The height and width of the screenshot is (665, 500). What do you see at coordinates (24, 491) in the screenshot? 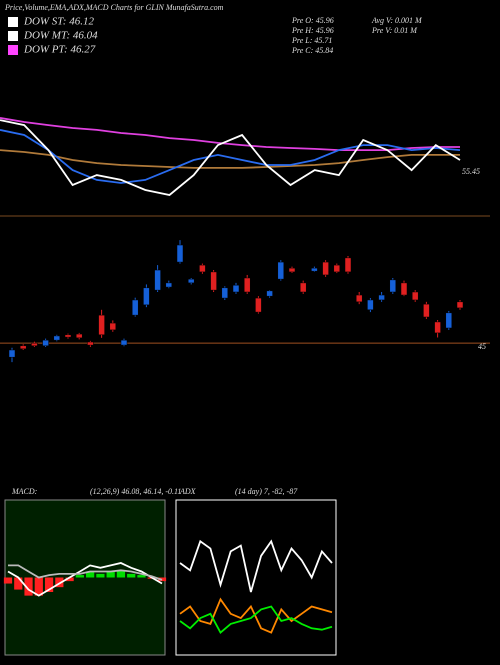
I see `panel-title: MACD:` at bounding box center [24, 491].